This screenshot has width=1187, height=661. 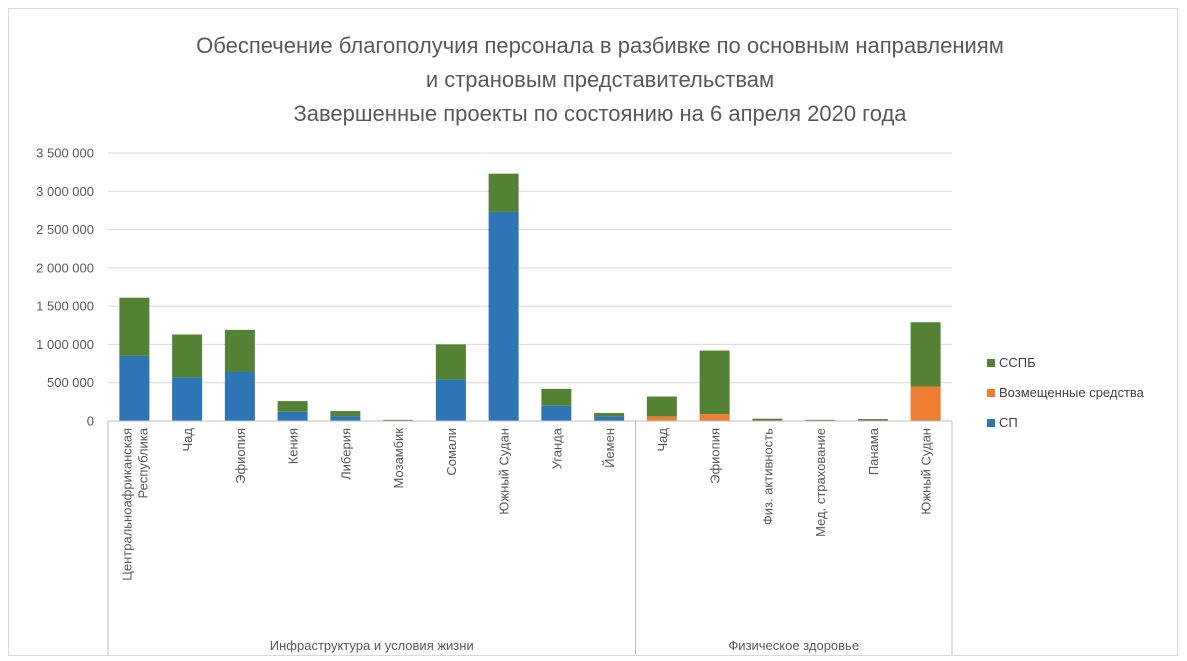 I want to click on x-category-label: Мозамбик, so click(x=398, y=458).